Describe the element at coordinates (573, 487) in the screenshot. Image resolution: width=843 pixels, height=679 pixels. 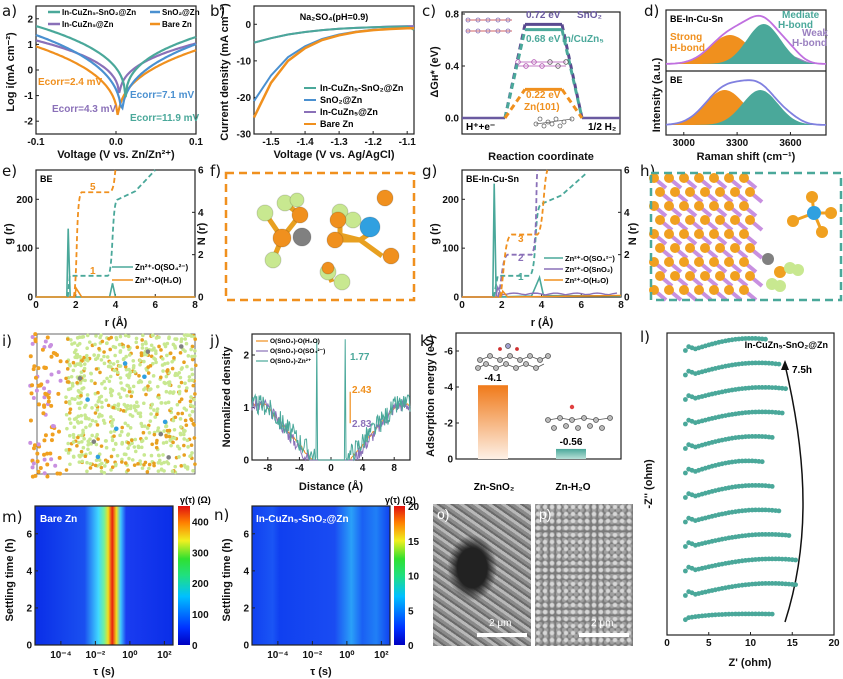
I see `category-label: Zn-H₂O` at that location.